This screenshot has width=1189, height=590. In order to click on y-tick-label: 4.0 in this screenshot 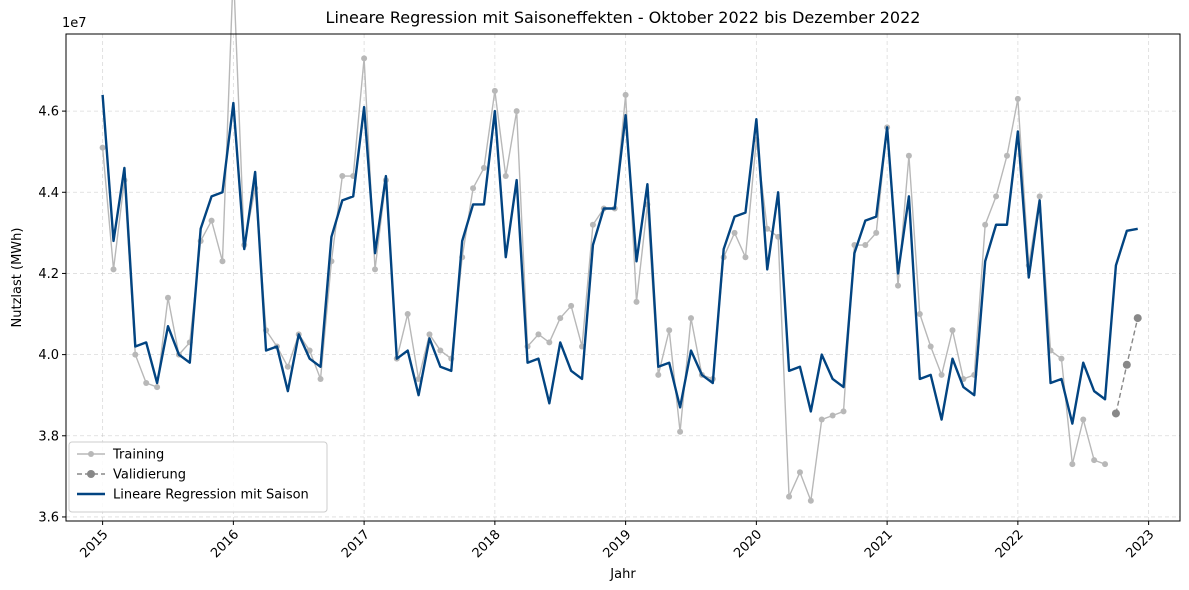, I will do `click(48, 355)`.